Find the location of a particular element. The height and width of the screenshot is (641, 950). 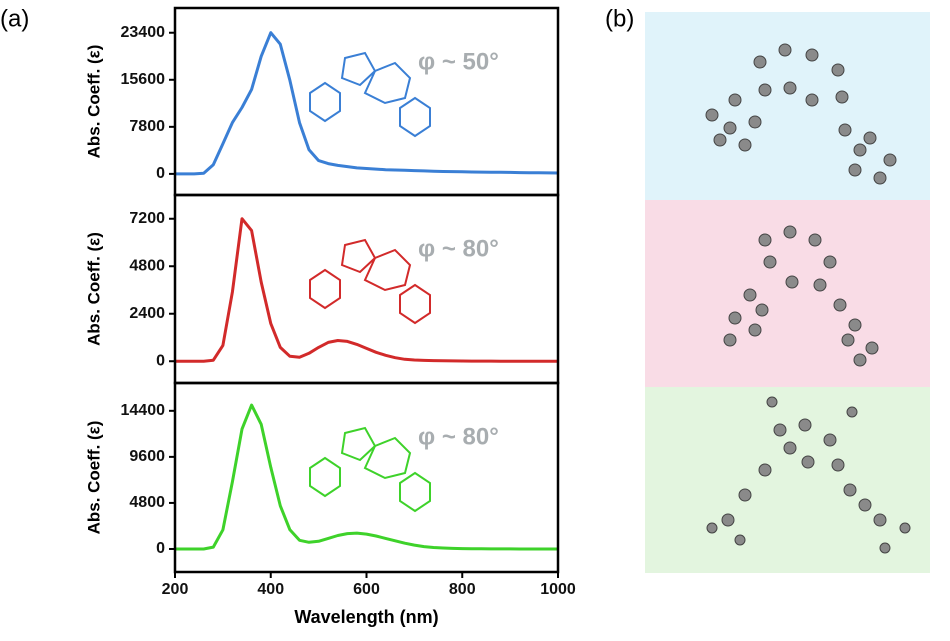

y-tick-label: 23400 is located at coordinates (143, 32).